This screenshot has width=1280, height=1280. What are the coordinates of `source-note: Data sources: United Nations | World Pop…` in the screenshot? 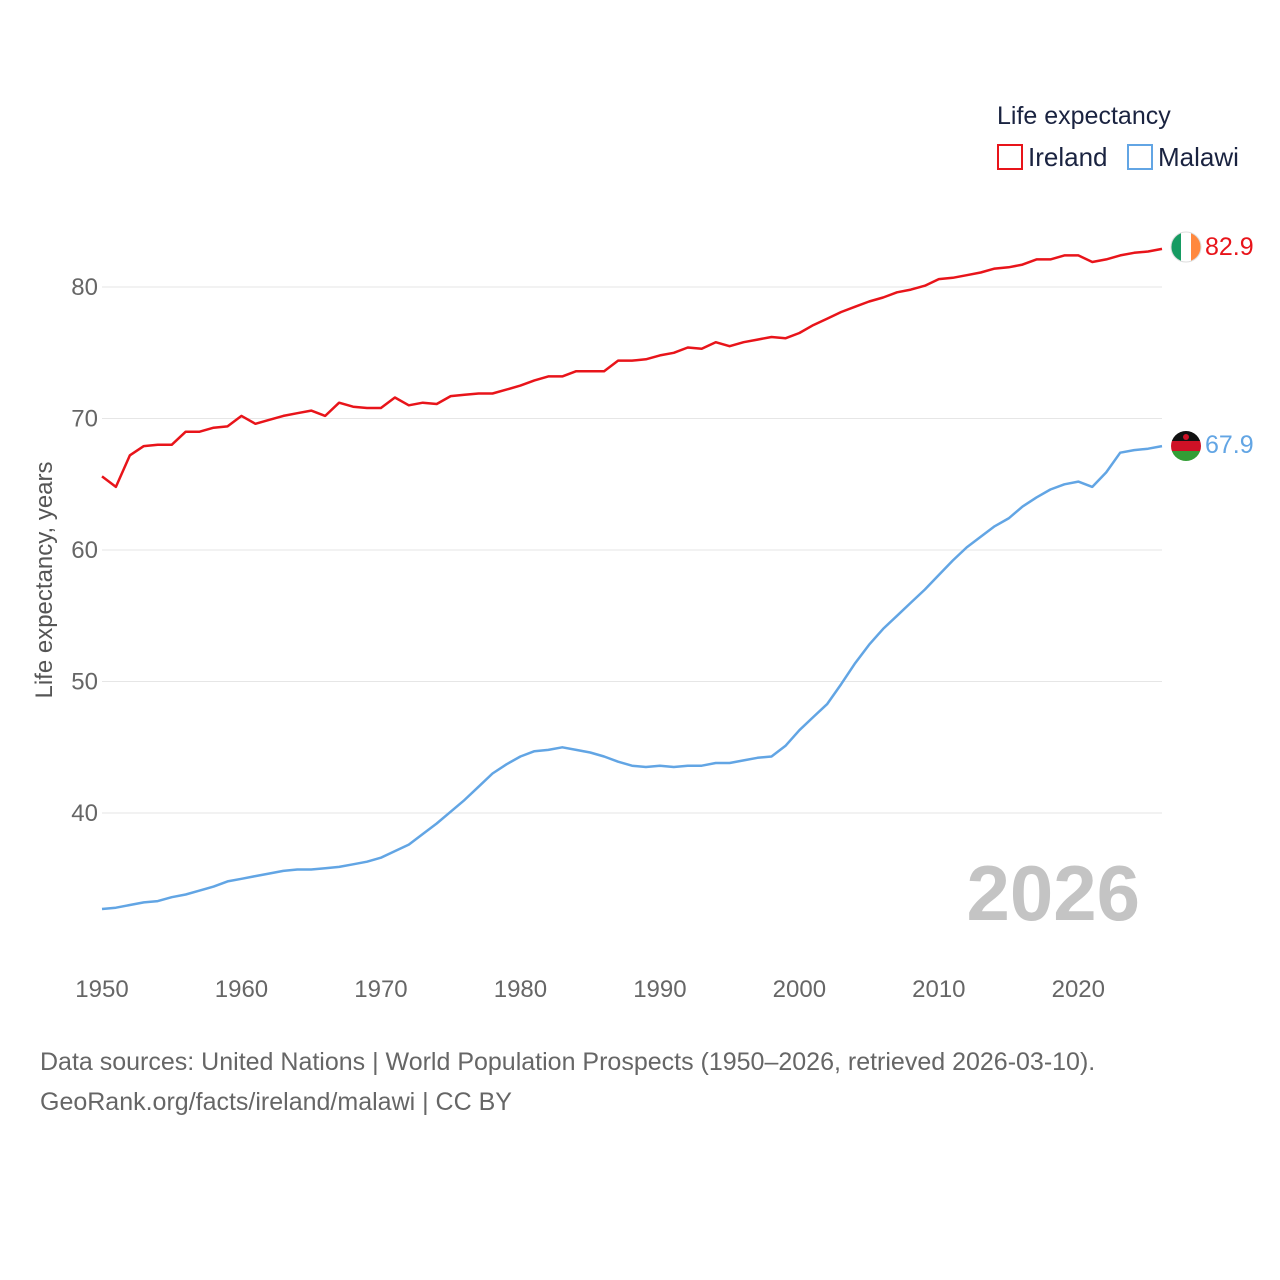 It's located at (567, 1082).